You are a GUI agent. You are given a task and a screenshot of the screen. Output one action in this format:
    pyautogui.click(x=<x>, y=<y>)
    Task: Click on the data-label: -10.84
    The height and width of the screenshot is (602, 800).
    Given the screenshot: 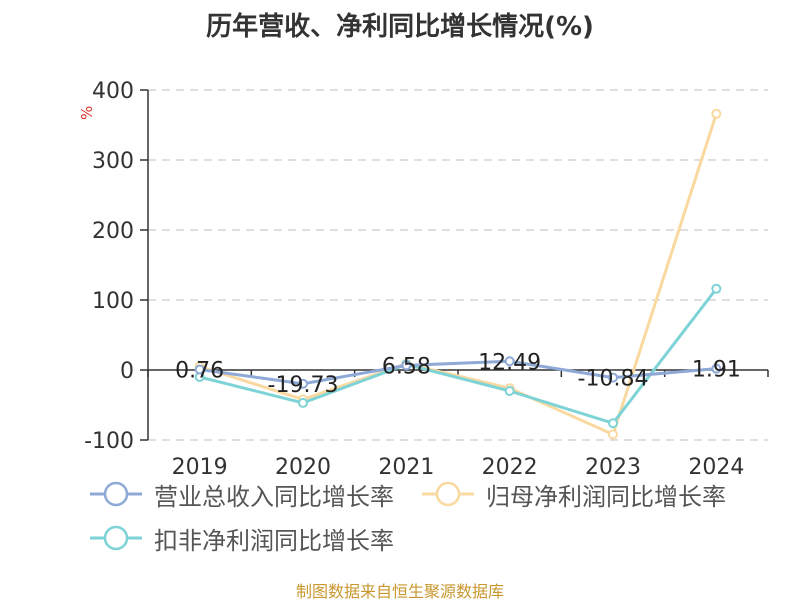 What is the action you would take?
    pyautogui.click(x=613, y=379)
    